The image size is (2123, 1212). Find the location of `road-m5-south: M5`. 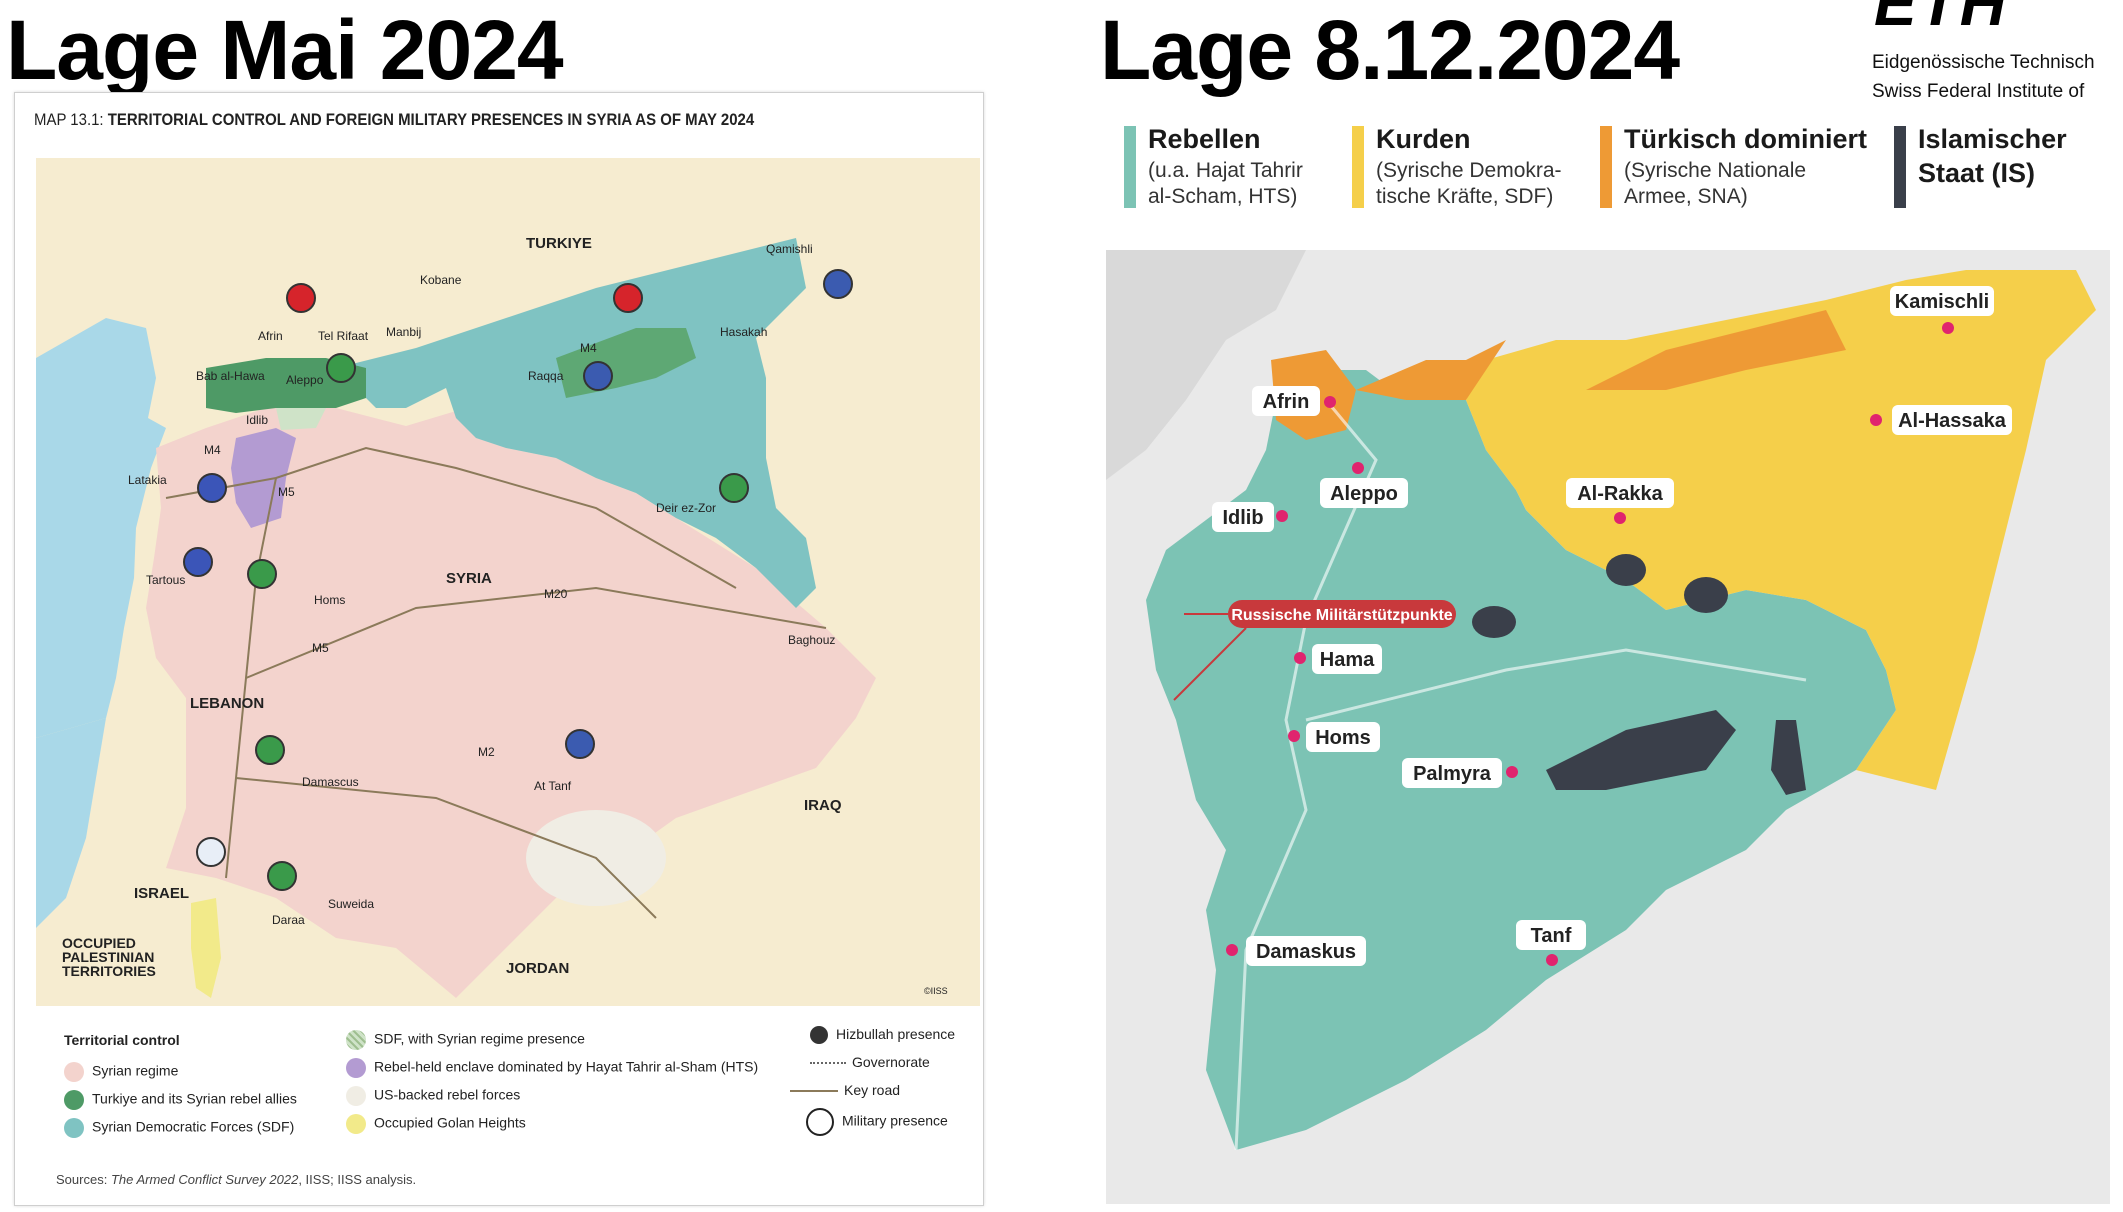

road-m5-south: M5 is located at coordinates (320, 648).